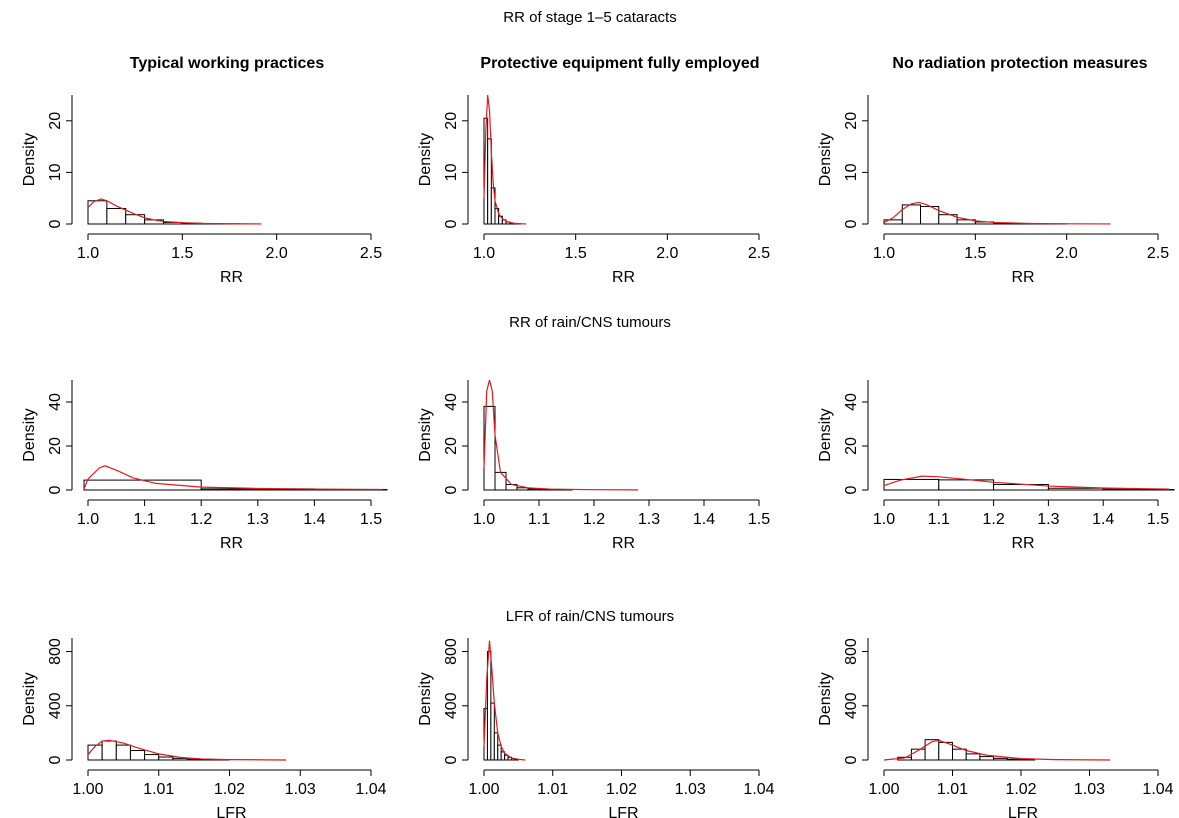 Image resolution: width=1179 pixels, height=818 pixels. I want to click on column-title-no-protection: No radiation protection measures, so click(1019, 63).